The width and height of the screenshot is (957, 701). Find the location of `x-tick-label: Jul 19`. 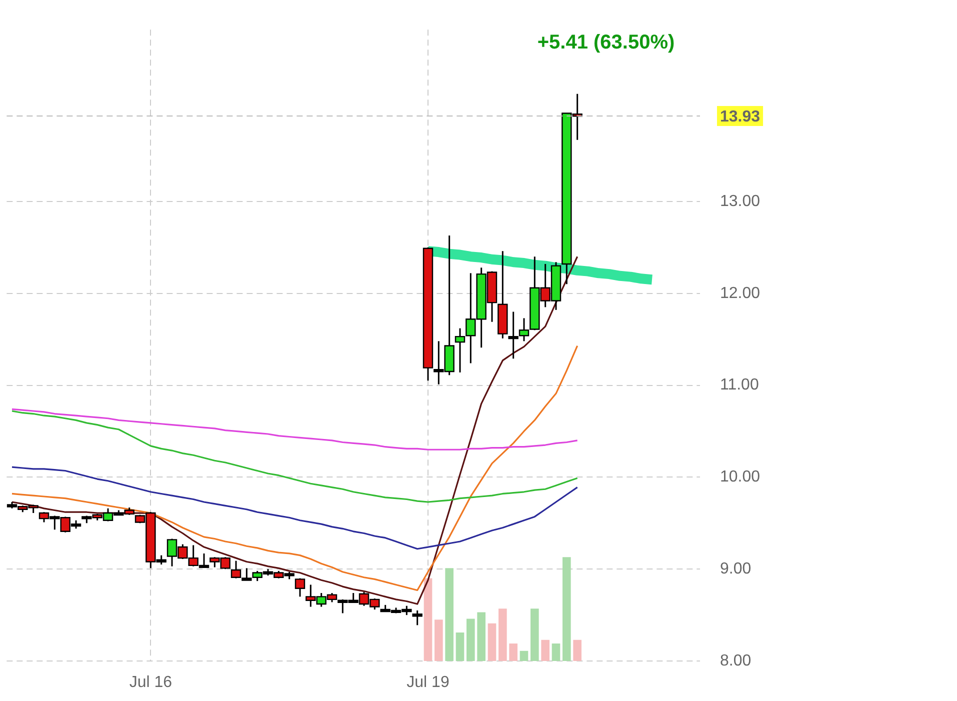

x-tick-label: Jul 19 is located at coordinates (428, 683).